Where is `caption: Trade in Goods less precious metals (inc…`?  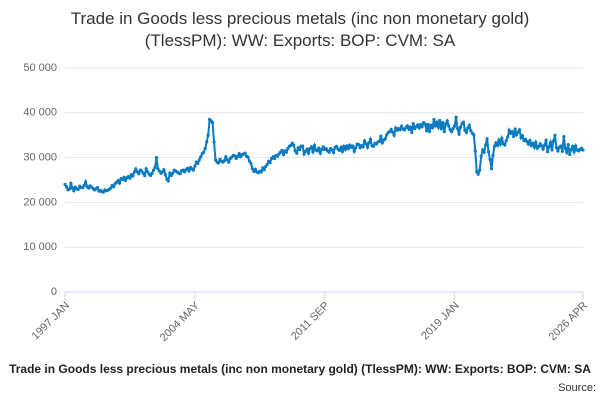
caption: Trade in Goods less precious metals (inc… is located at coordinates (300, 369).